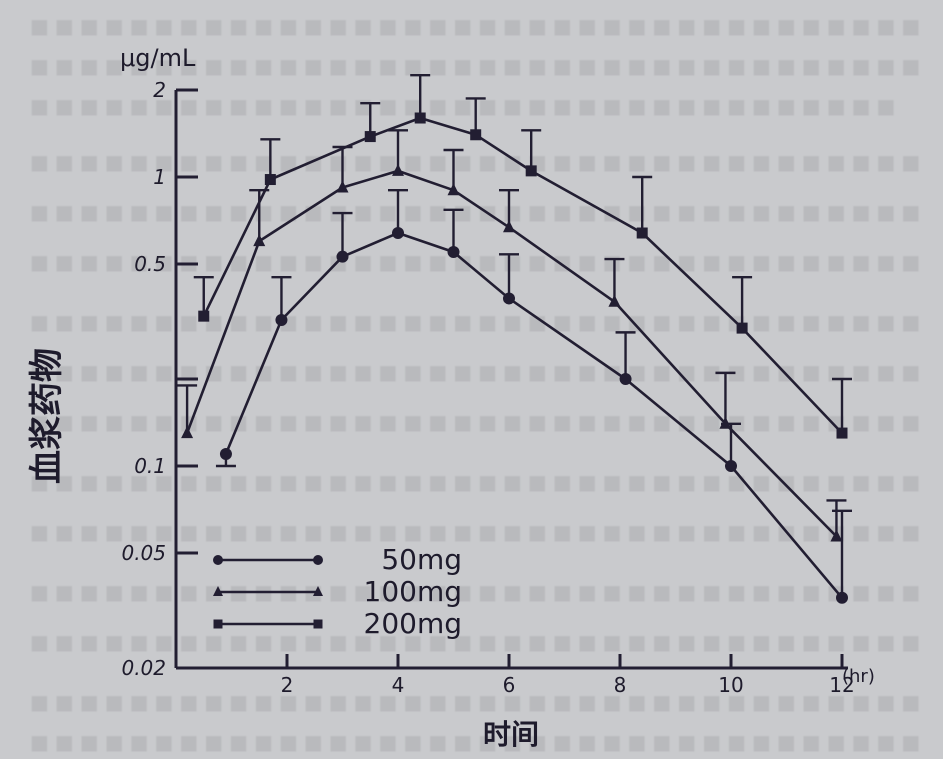 The height and width of the screenshot is (759, 943). Describe the element at coordinates (143, 668) in the screenshot. I see `y-tick-label: 0.02` at that location.